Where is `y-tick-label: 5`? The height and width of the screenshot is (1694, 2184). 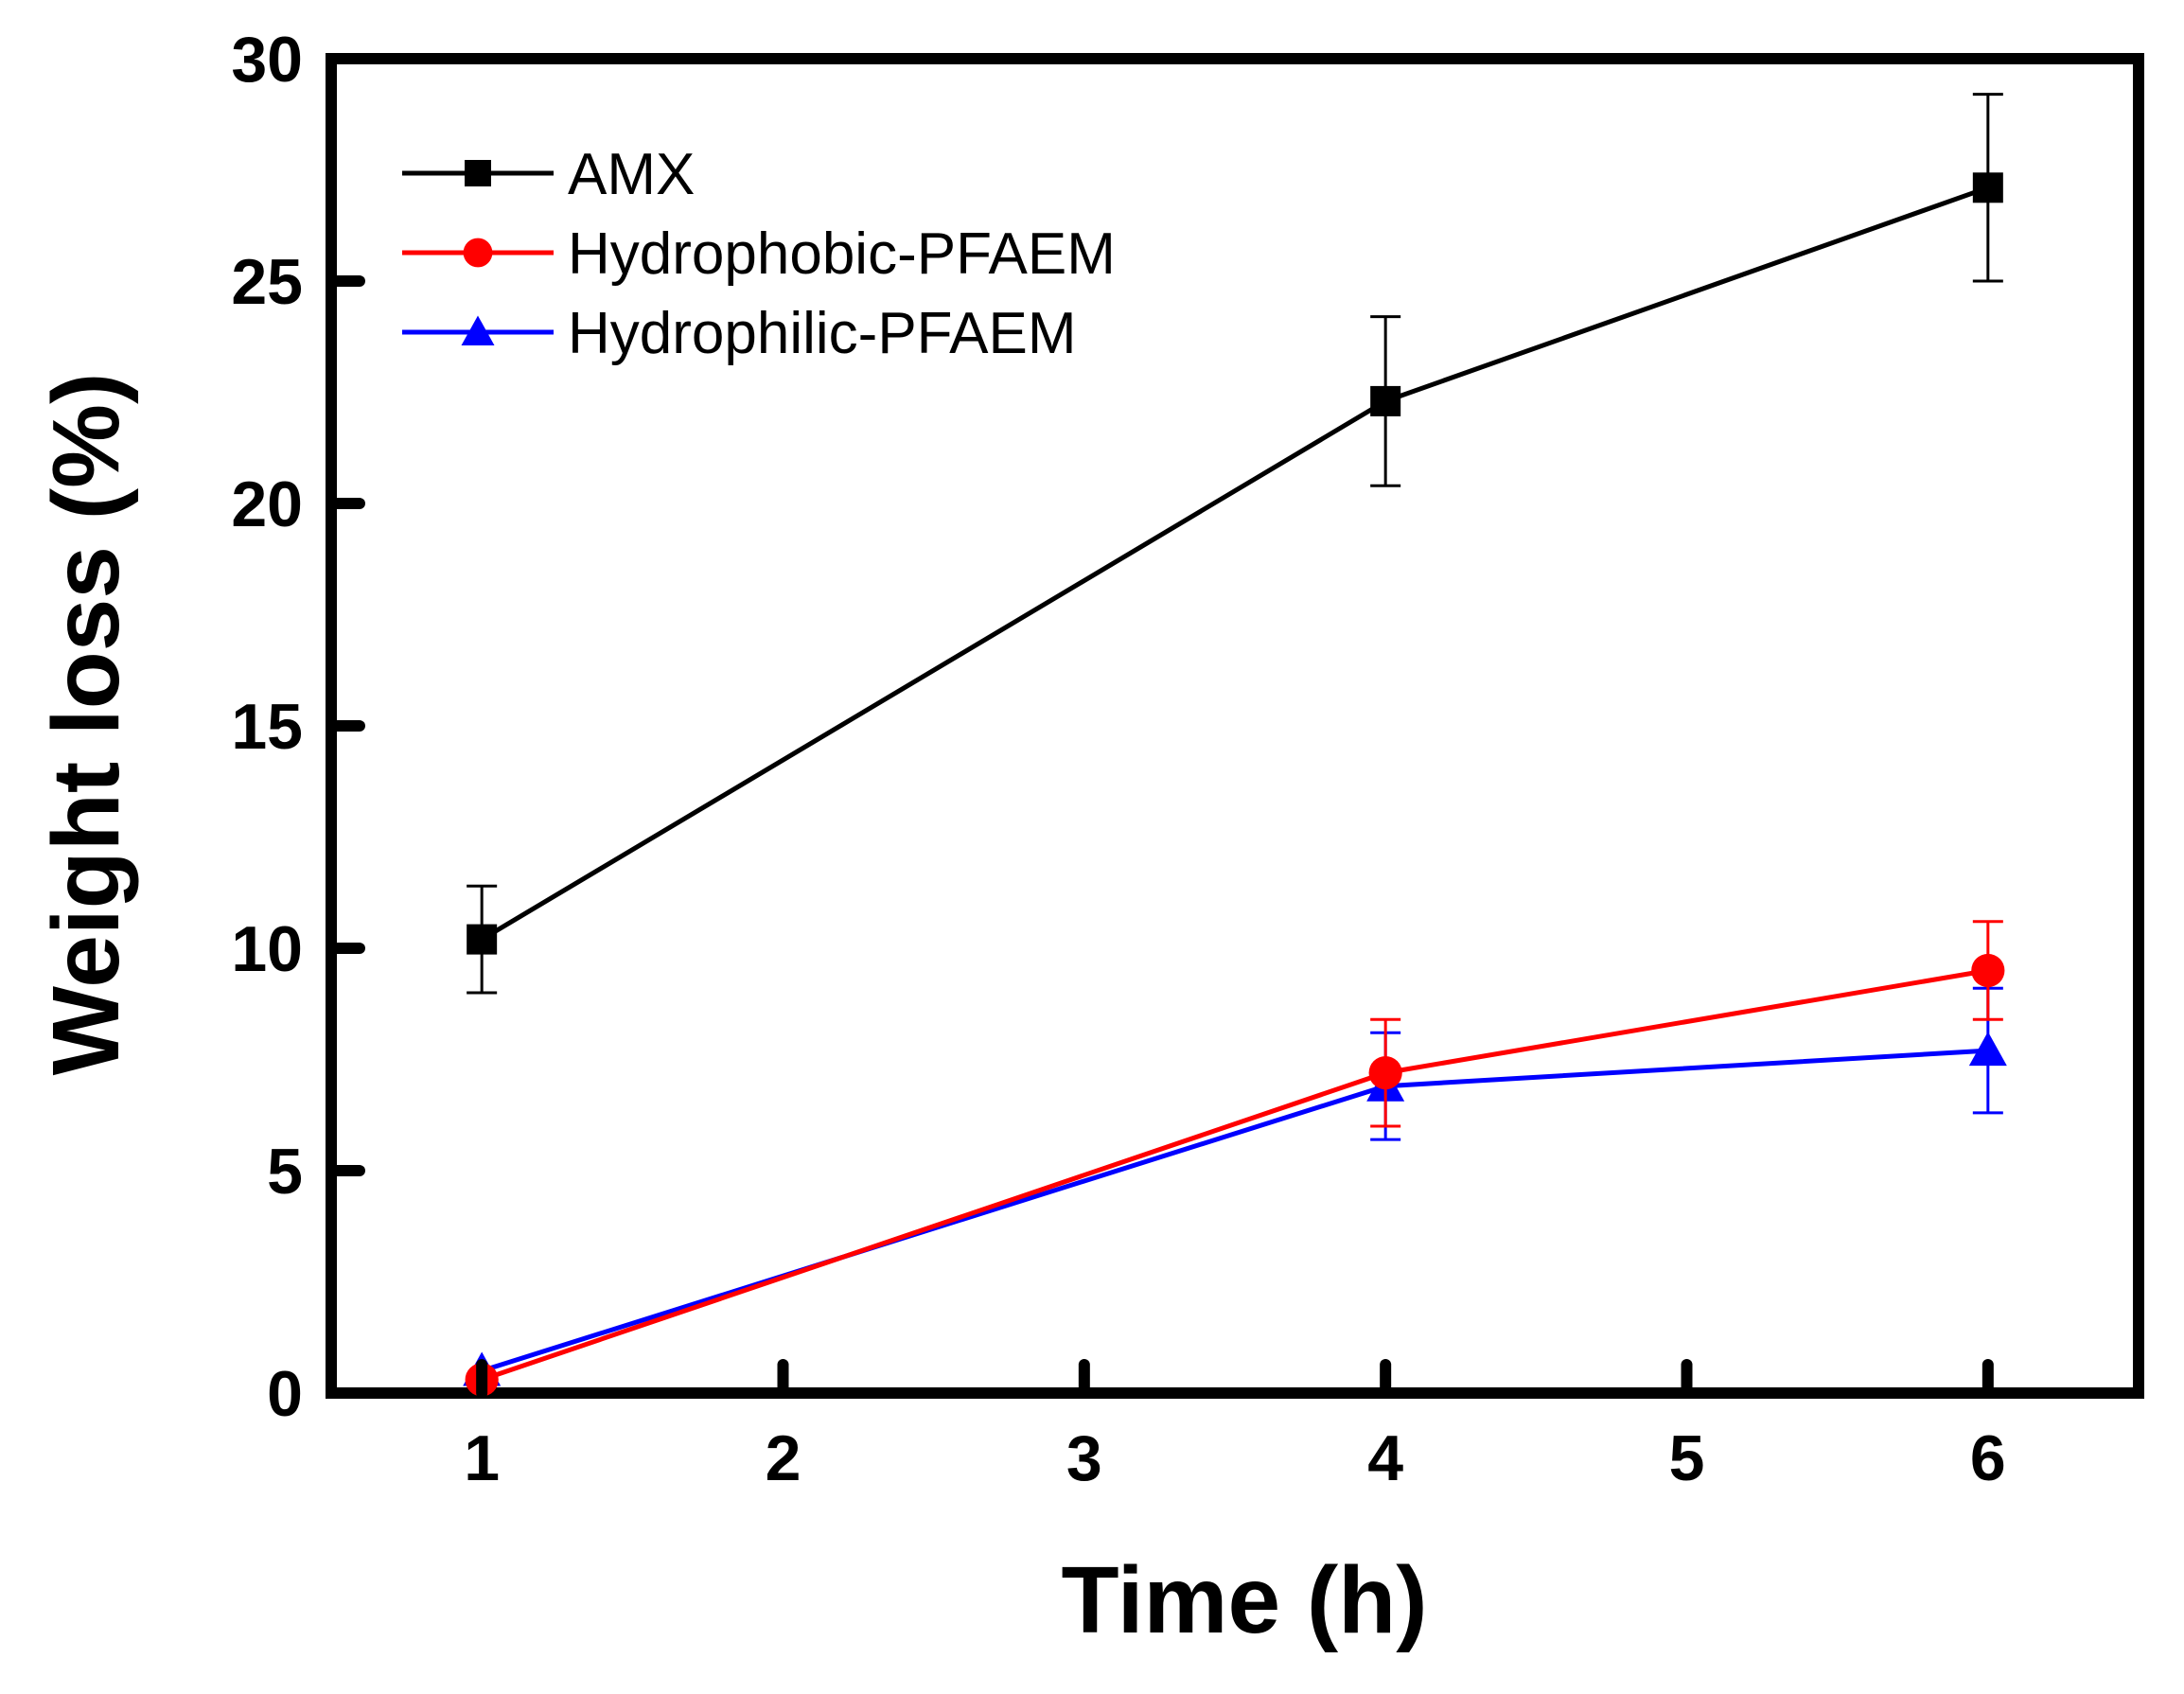 y-tick-label: 5 is located at coordinates (285, 1172).